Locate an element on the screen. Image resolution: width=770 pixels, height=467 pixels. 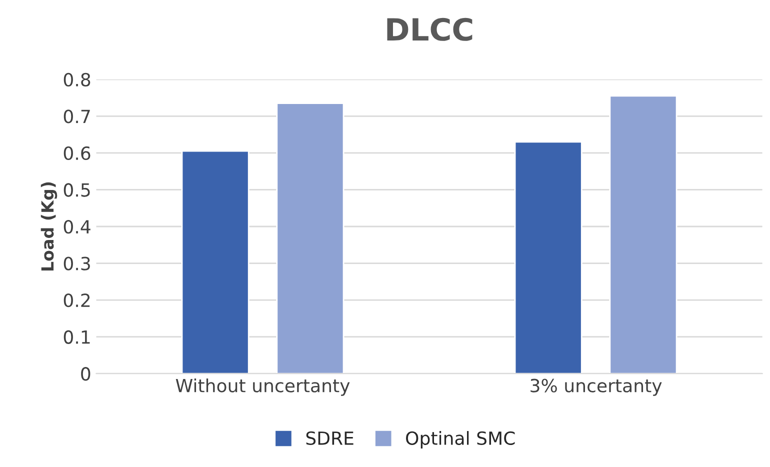
legend-label: SDRE is located at coordinates (330, 438).